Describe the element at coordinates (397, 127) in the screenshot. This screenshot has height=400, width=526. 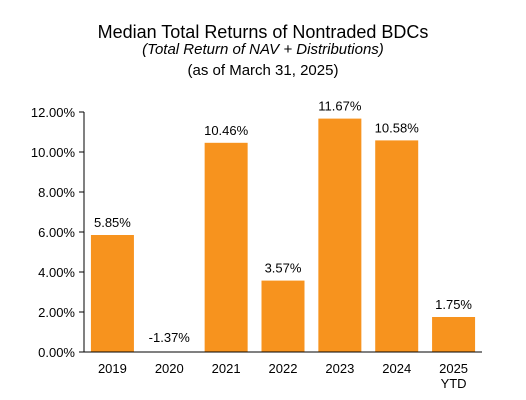
I see `data-label: 10.58%` at that location.